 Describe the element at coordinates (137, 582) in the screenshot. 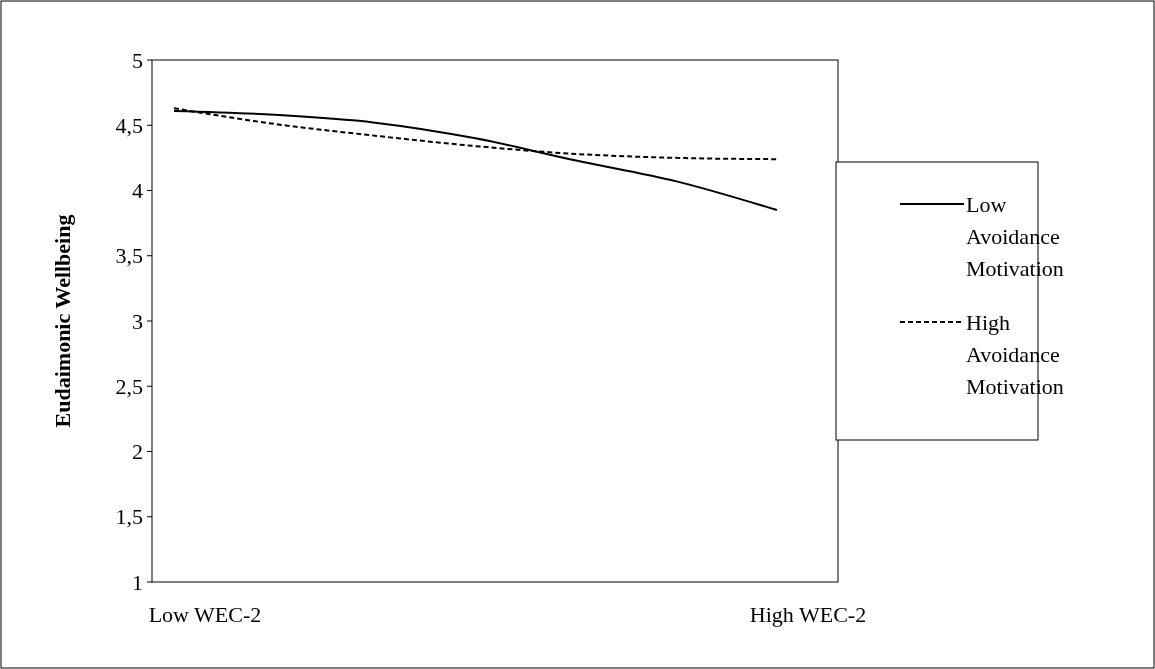

I see `y-tick-label: 1` at that location.